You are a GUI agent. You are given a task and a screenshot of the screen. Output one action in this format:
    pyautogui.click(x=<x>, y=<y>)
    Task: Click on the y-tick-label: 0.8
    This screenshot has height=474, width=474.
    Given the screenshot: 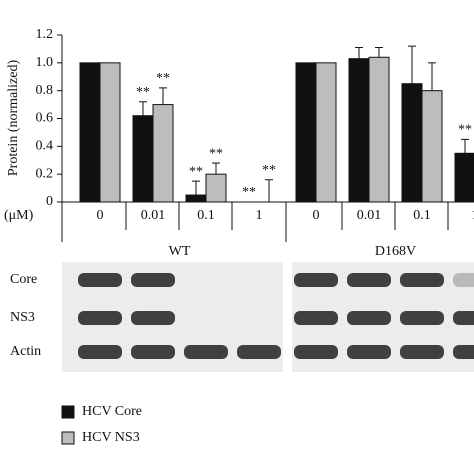 What is the action you would take?
    pyautogui.click(x=45, y=90)
    